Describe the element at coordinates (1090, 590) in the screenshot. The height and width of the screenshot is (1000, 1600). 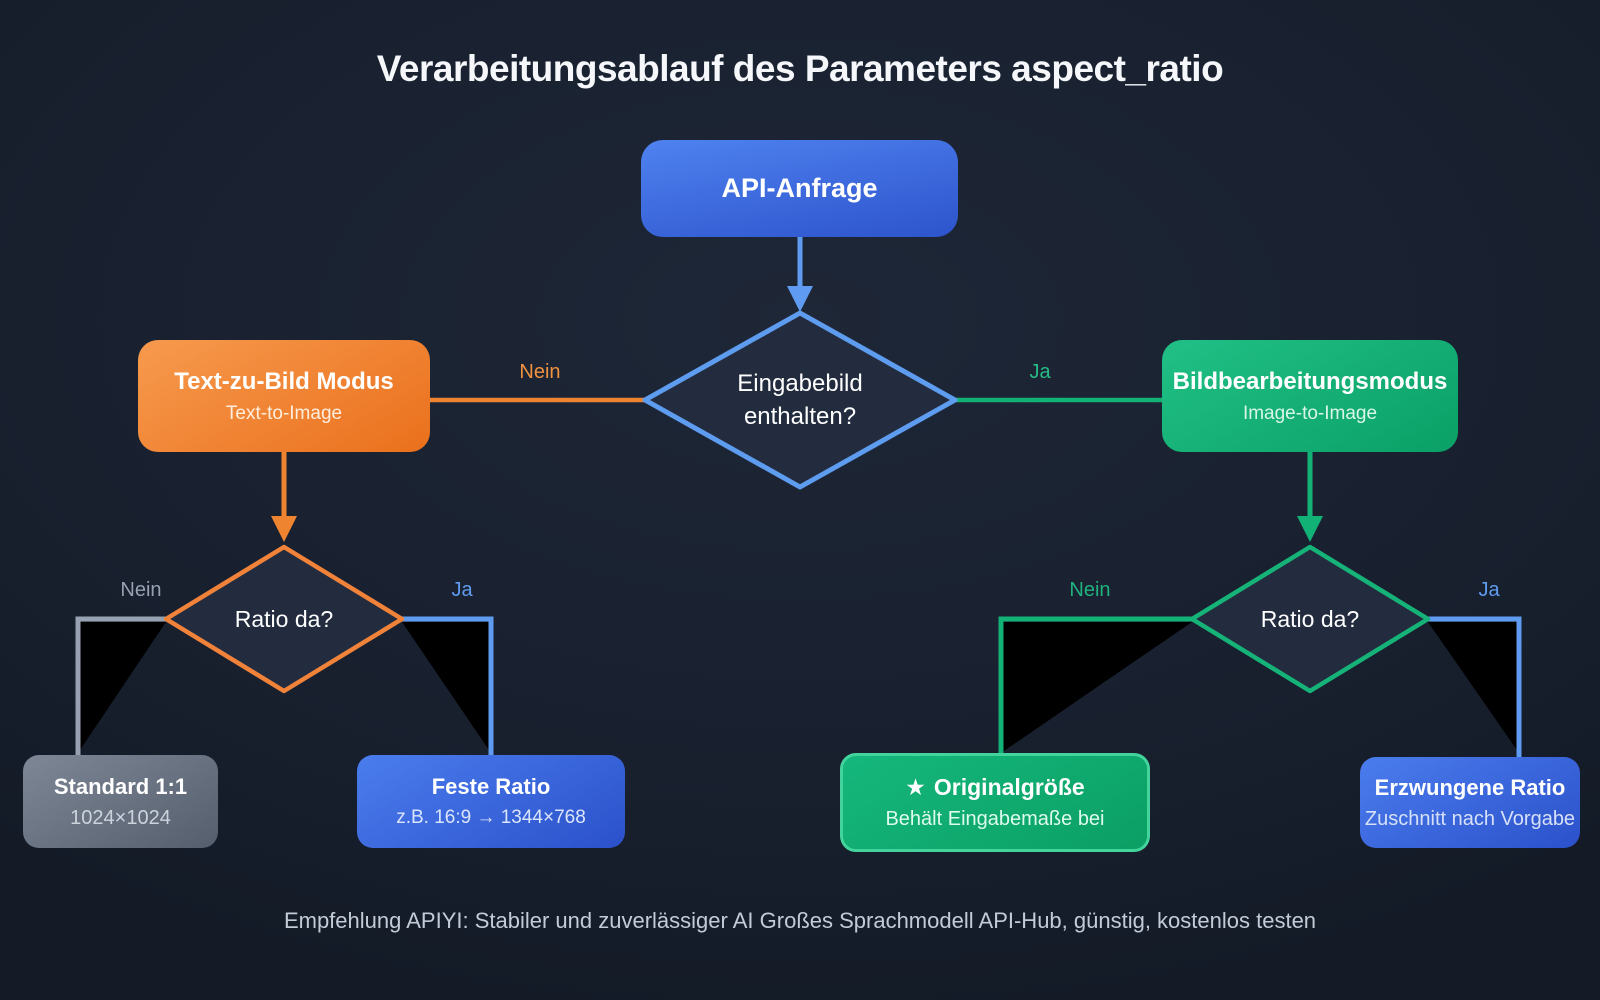
I see `edge-label-image-no: Nein` at that location.